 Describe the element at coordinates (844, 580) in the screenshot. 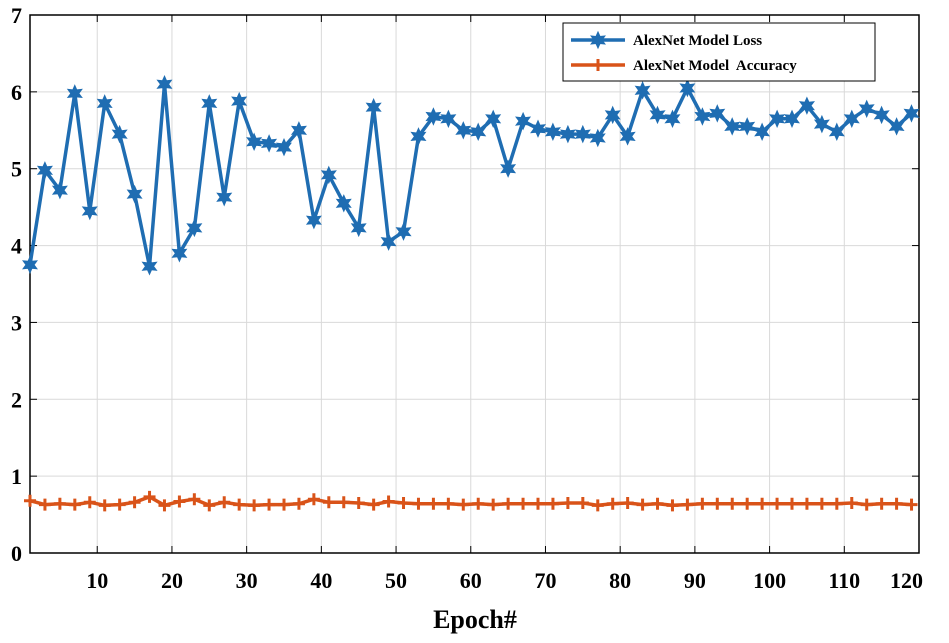

I see `x-tick-label: 110` at that location.